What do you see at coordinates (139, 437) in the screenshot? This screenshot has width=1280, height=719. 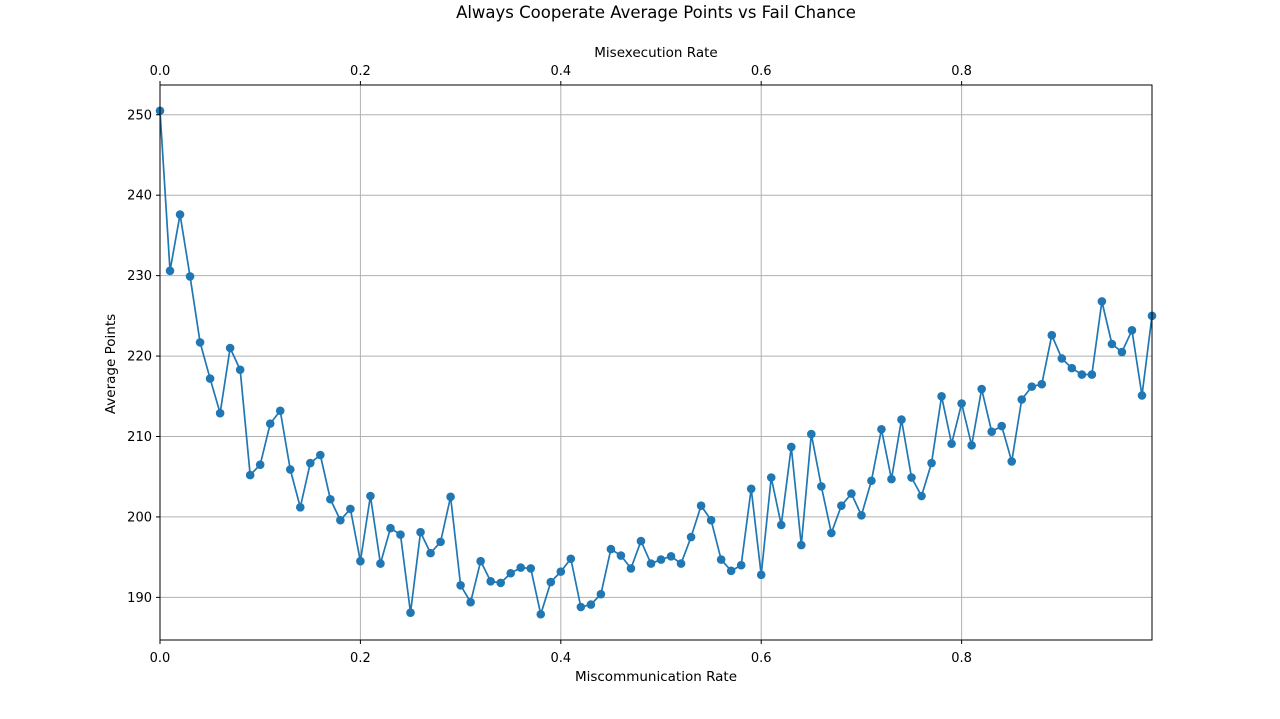 I see `y-tick-label: 210` at bounding box center [139, 437].